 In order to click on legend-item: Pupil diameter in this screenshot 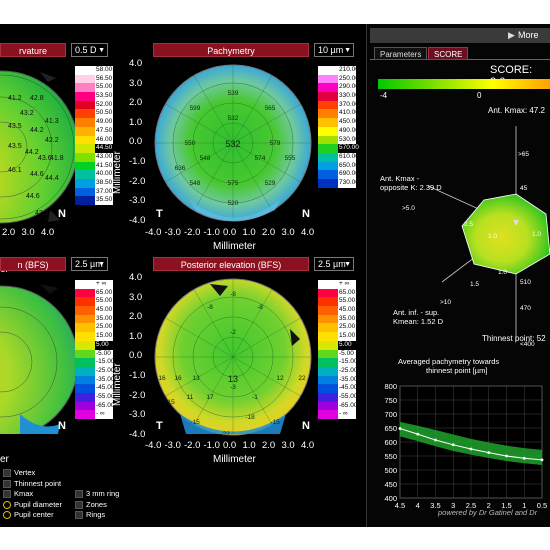, I will do `click(32, 504)`.